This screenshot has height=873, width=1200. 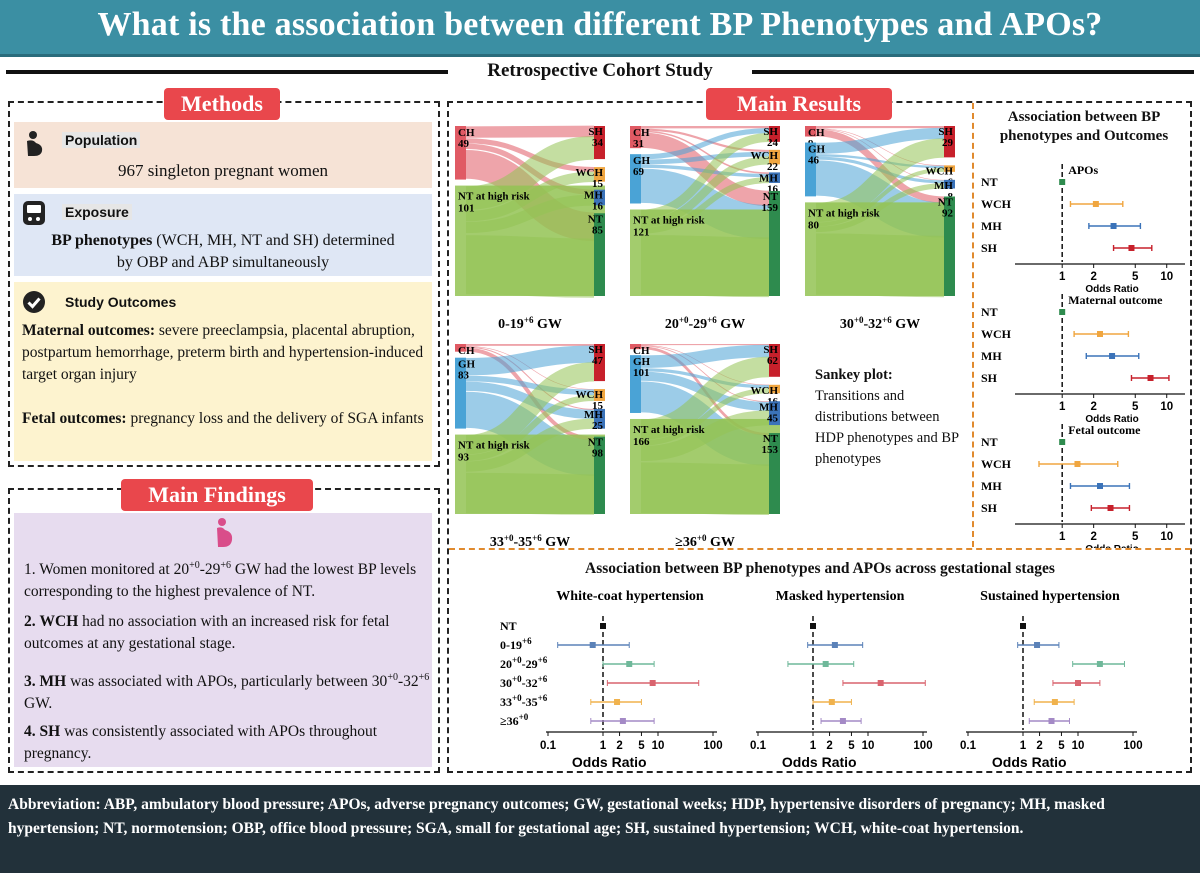 What do you see at coordinates (598, 426) in the screenshot?
I see `sankey-value-mh: 25` at bounding box center [598, 426].